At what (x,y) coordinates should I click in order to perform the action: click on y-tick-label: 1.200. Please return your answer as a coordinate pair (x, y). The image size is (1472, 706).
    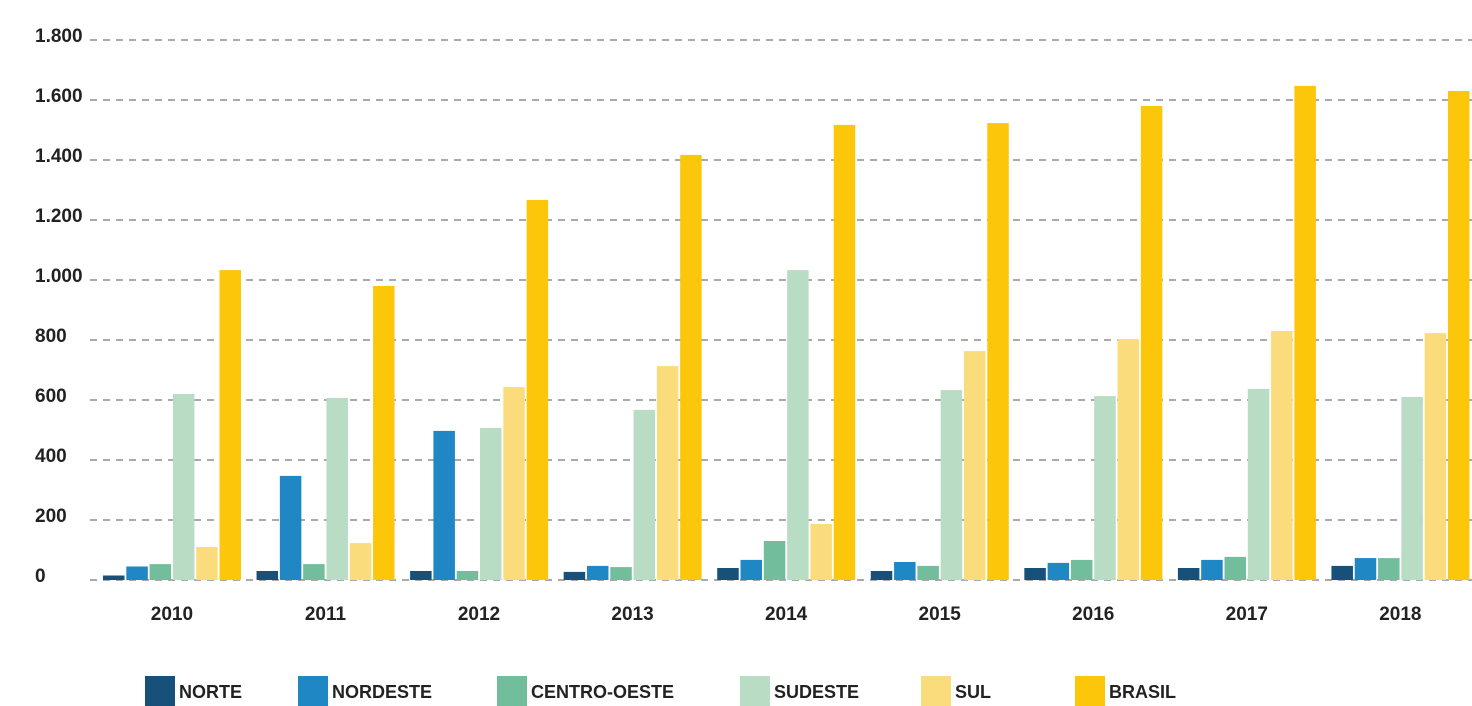
    Looking at the image, I should click on (59, 216).